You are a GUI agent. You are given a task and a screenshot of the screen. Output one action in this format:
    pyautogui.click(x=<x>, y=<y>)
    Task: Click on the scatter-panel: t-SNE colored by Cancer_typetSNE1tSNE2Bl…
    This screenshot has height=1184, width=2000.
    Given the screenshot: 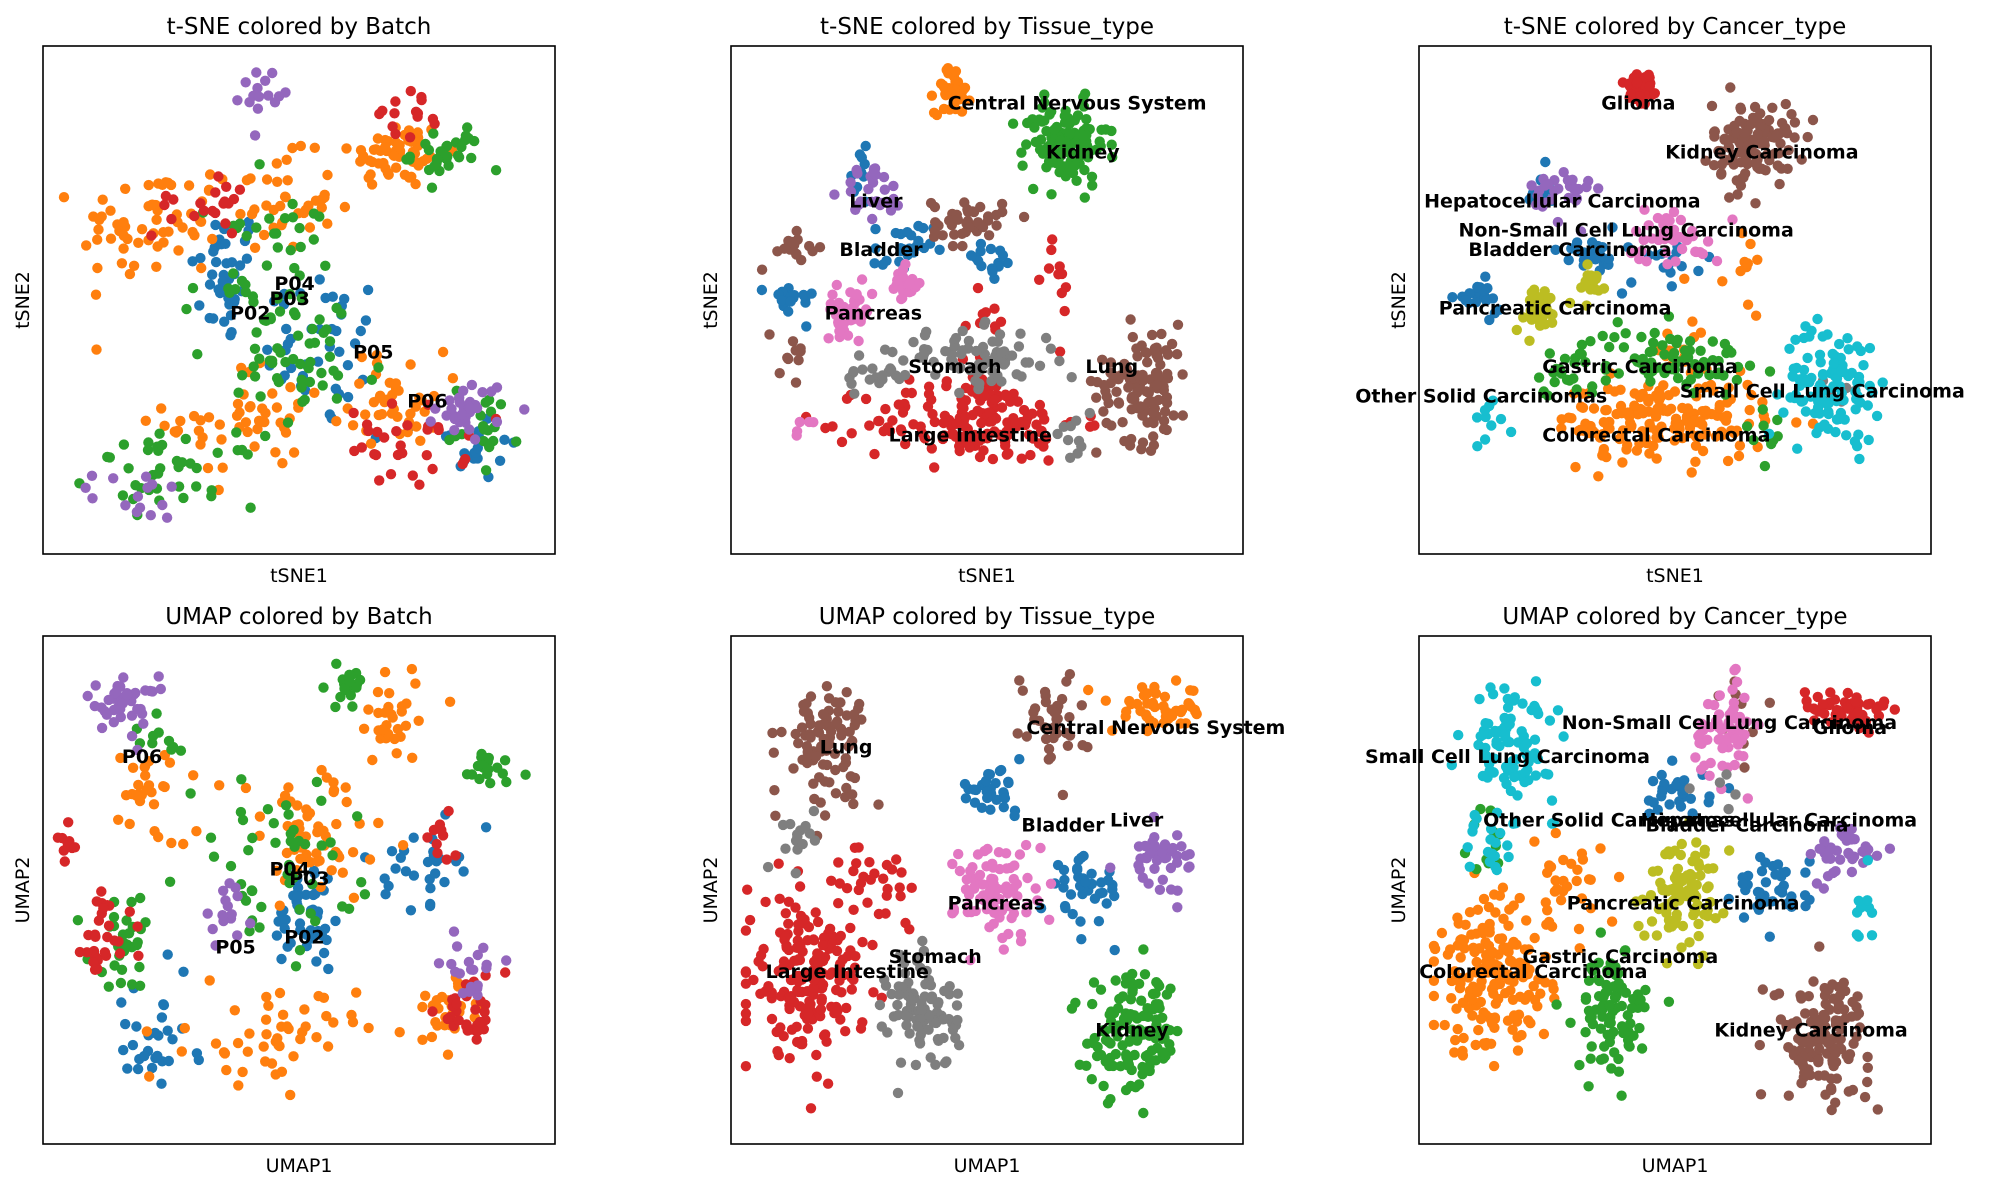 What is the action you would take?
    pyautogui.click(x=1660, y=300)
    